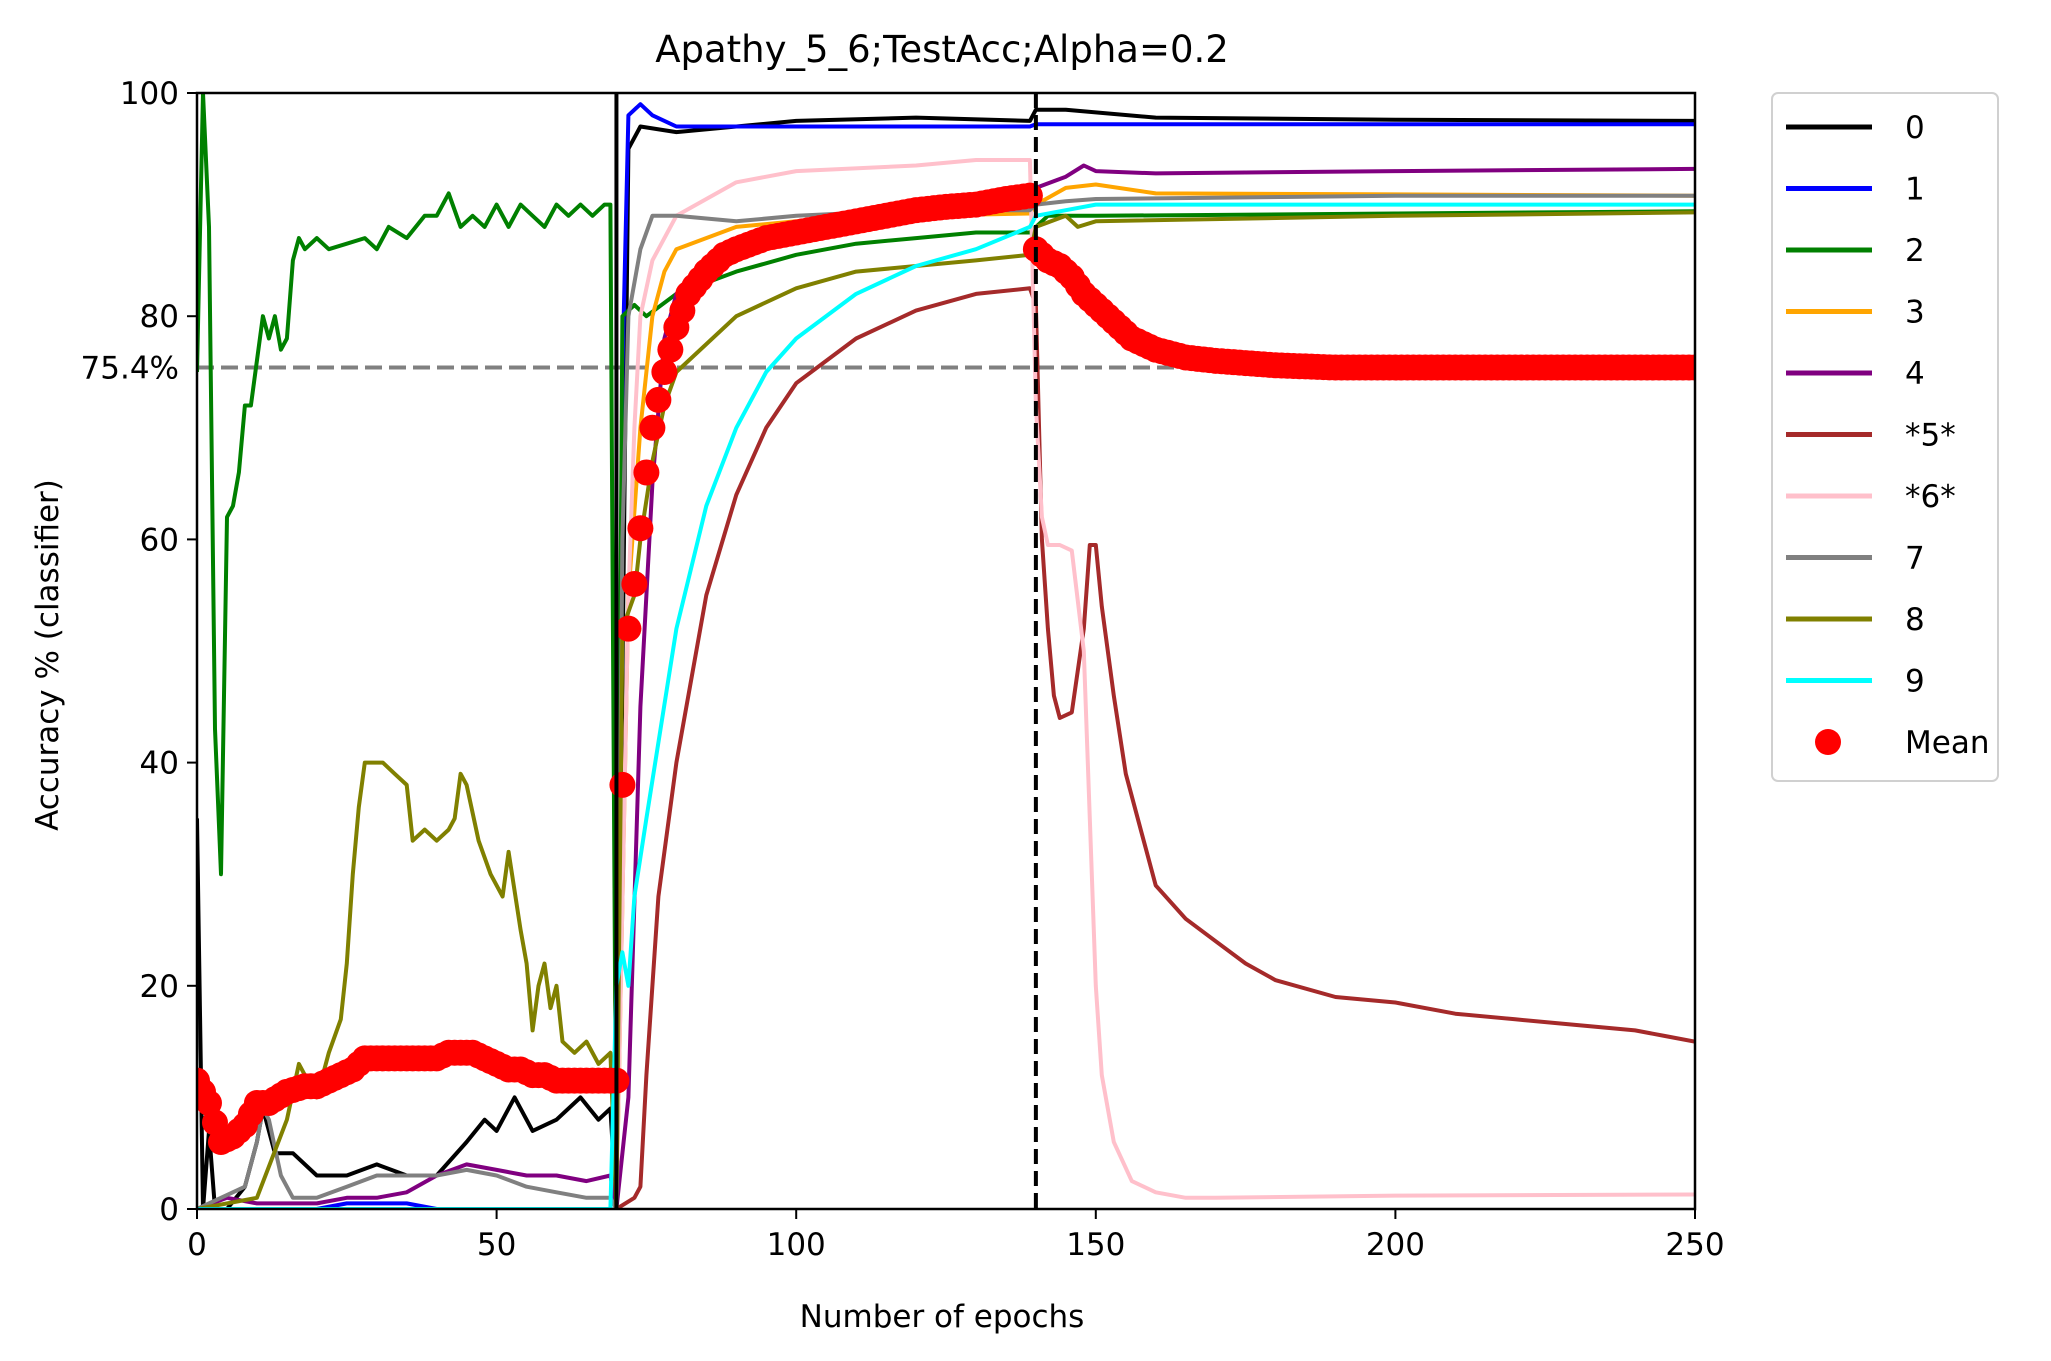  What do you see at coordinates (130, 369) in the screenshot?
I see `reference-line-label: 75.4%` at bounding box center [130, 369].